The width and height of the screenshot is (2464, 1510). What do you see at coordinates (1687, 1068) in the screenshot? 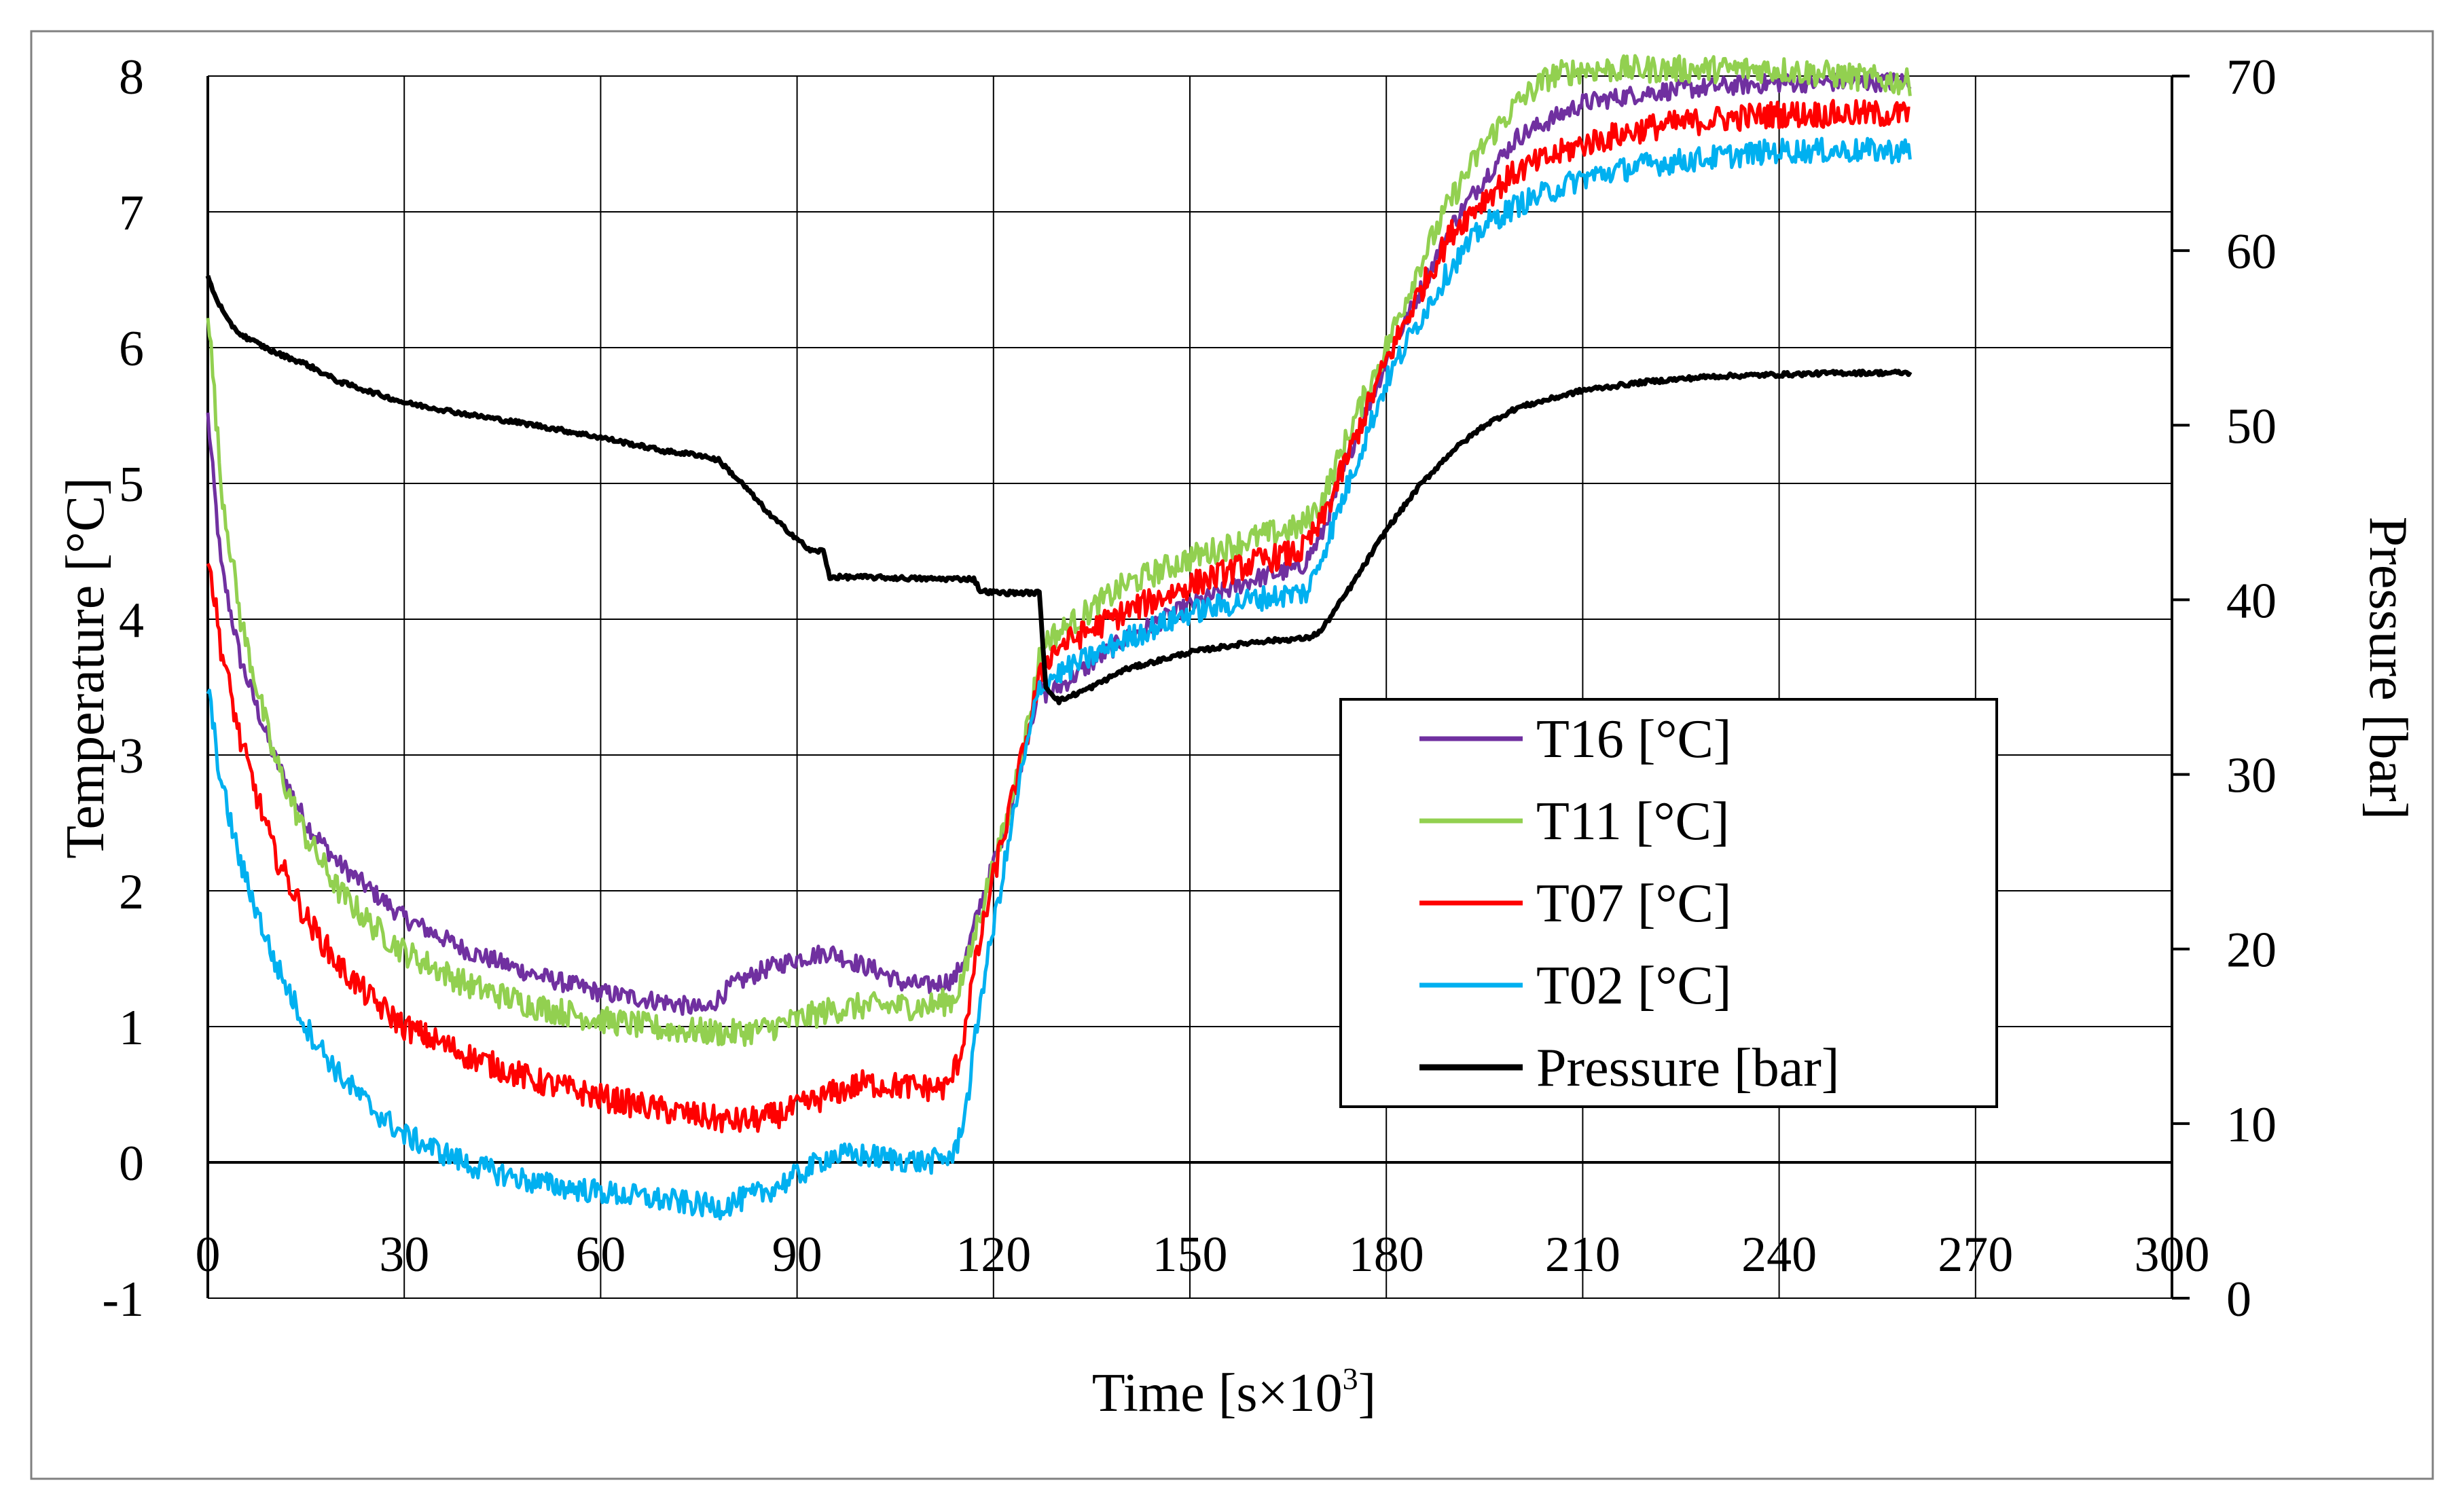
I see `legend-label: Pressure [bar]` at bounding box center [1687, 1068].